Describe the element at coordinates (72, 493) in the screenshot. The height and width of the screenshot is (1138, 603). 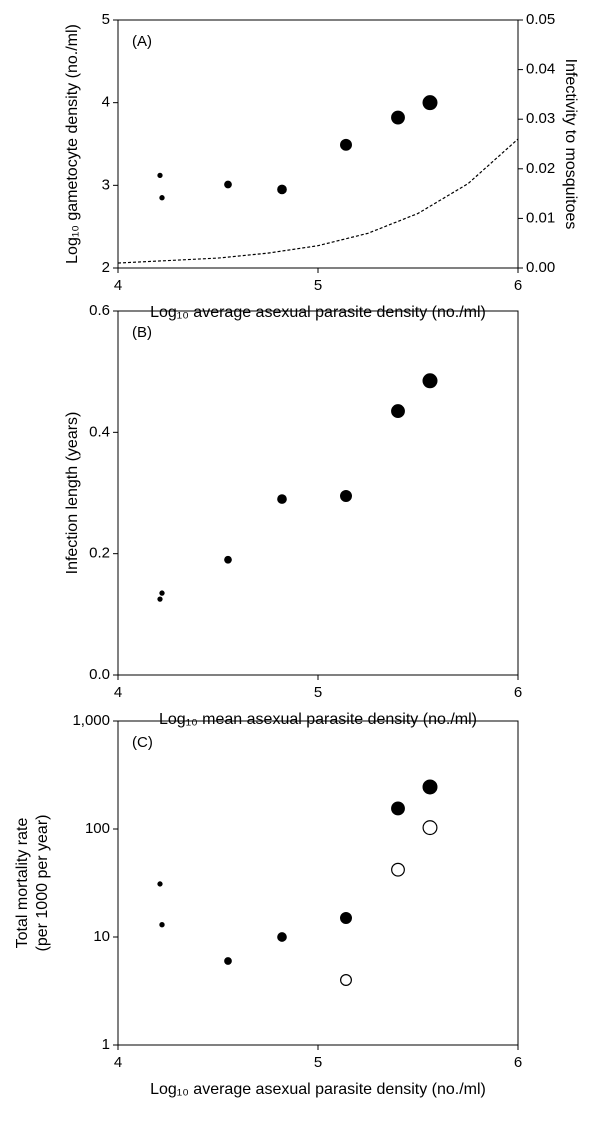
I see `y-axis-label: Infection length (years)` at that location.